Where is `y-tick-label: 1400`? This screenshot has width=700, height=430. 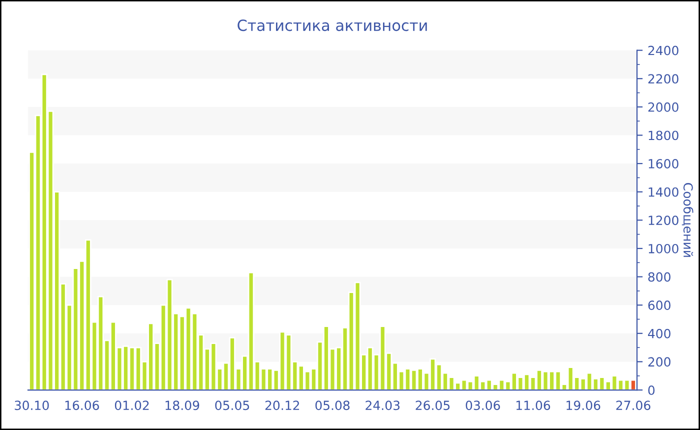 y-tick-label: 1400 is located at coordinates (663, 192).